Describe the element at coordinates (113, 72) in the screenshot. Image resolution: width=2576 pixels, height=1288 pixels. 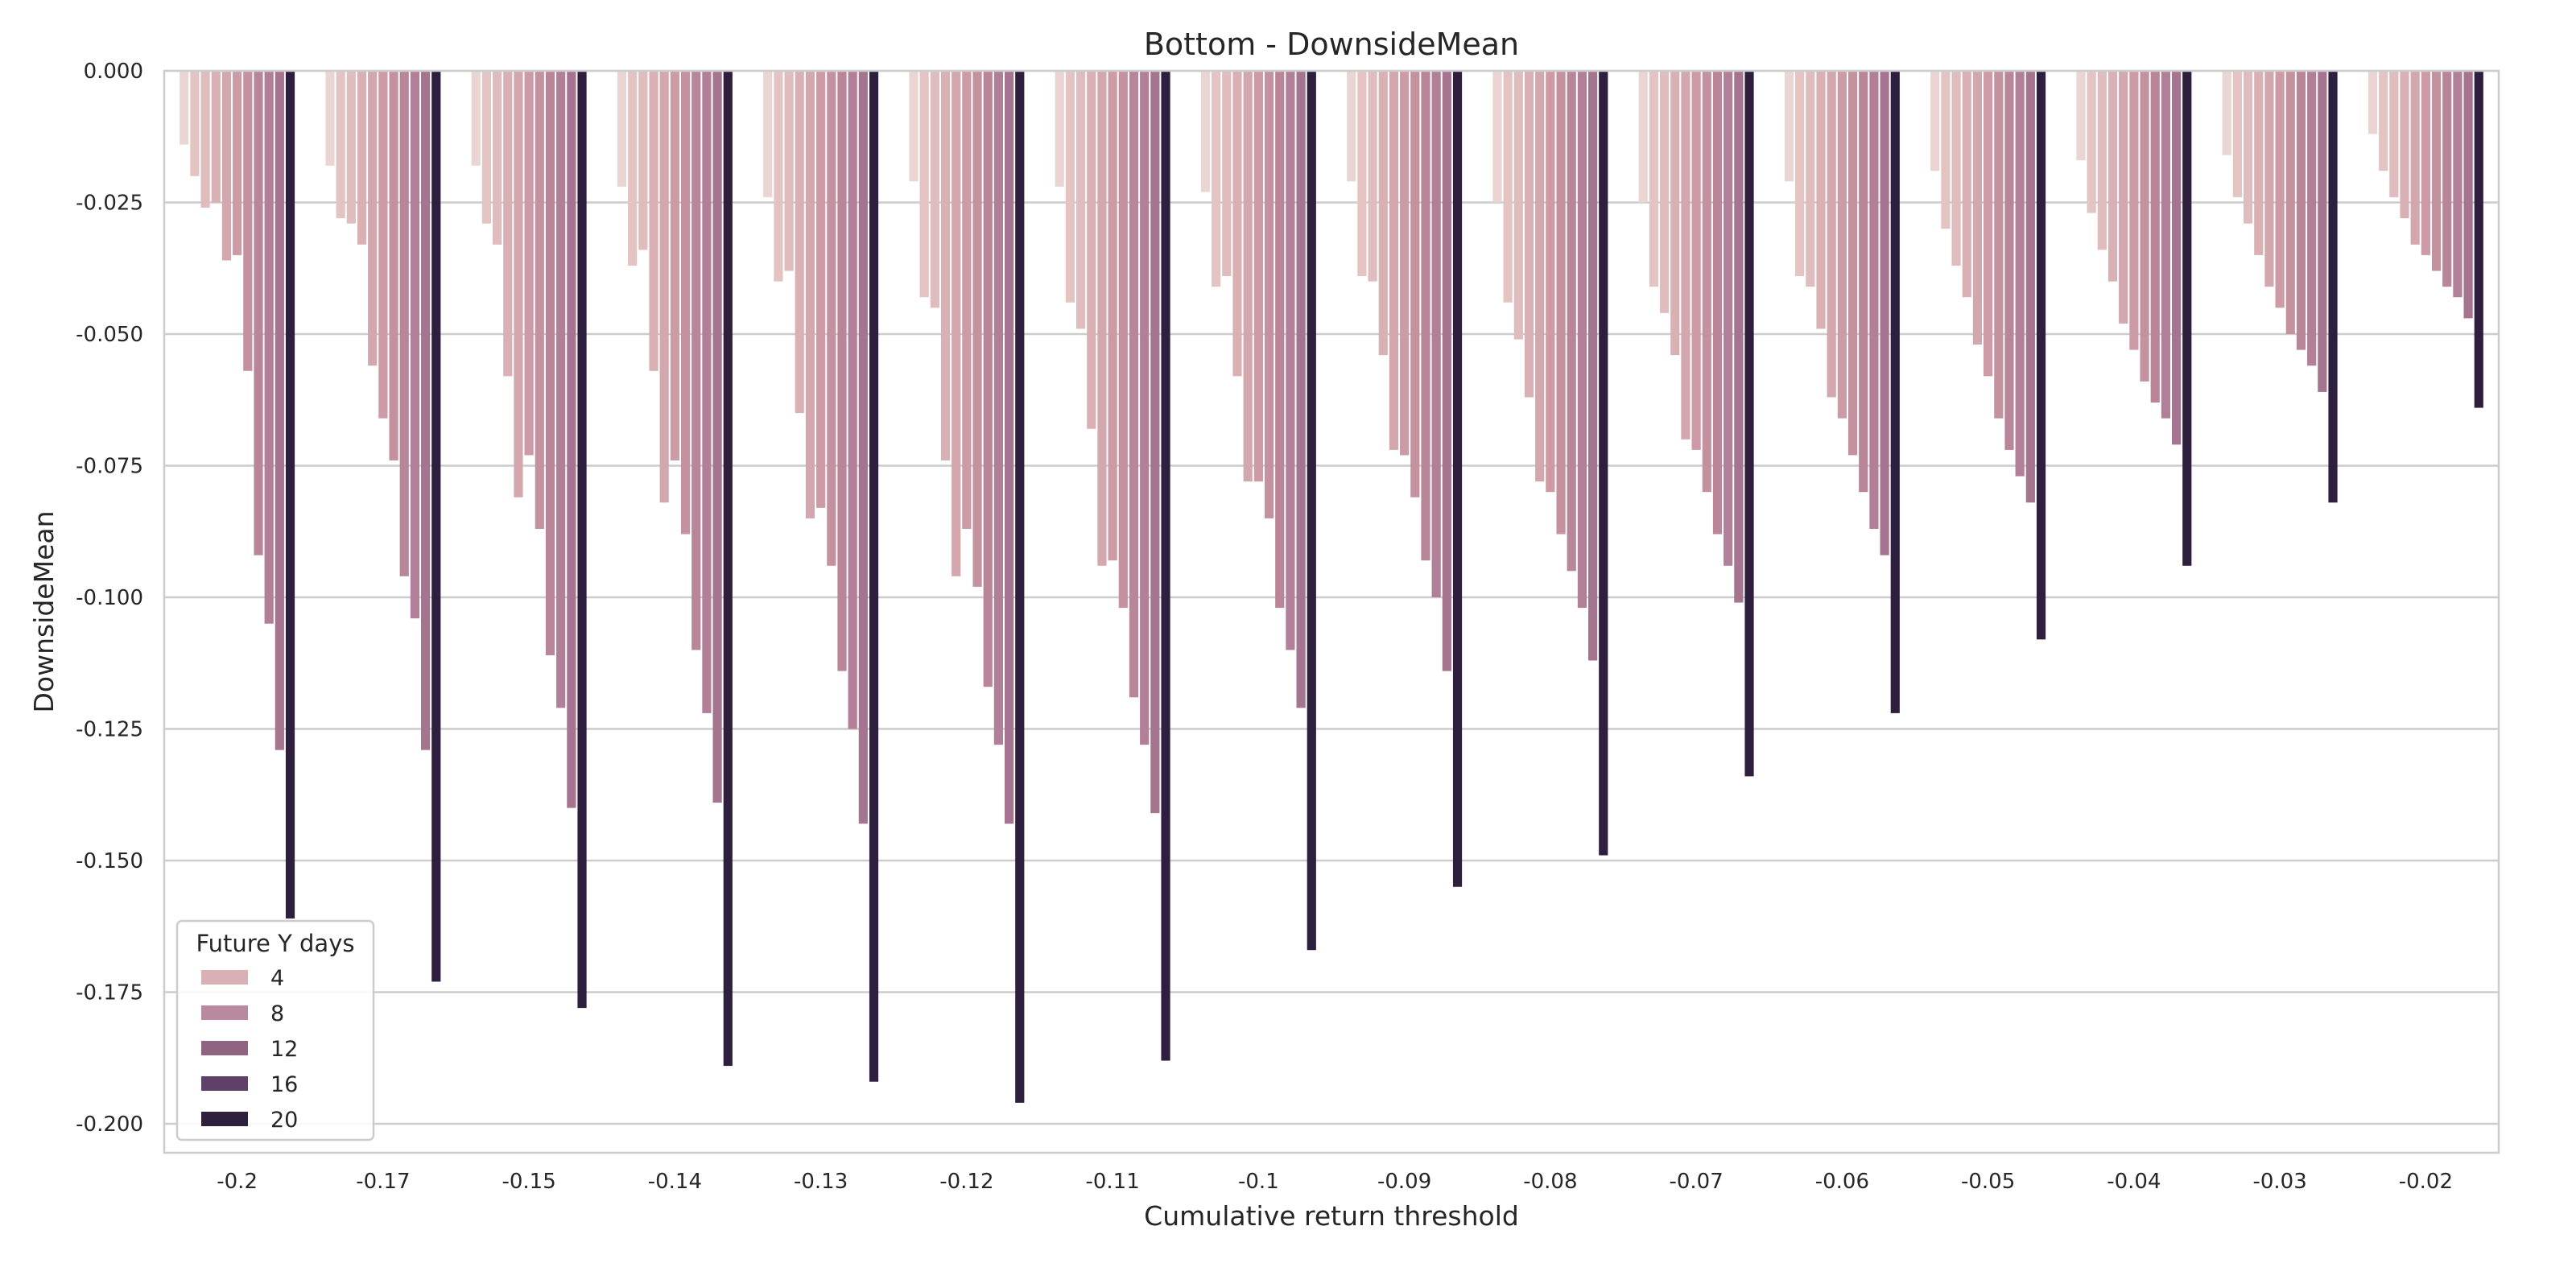
I see `y-tick-label: 0.000` at that location.